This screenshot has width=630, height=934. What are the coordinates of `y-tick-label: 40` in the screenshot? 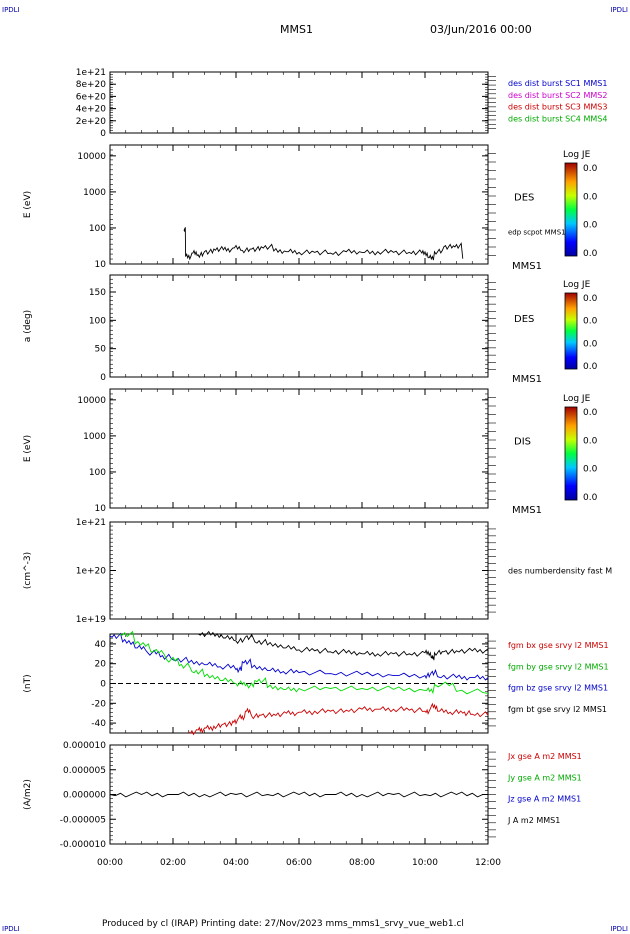 It's located at (101, 645).